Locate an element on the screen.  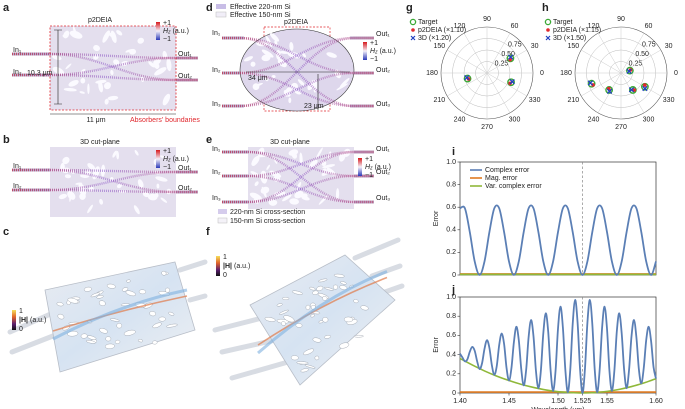
label: In₂ is located at coordinates (17, 72).